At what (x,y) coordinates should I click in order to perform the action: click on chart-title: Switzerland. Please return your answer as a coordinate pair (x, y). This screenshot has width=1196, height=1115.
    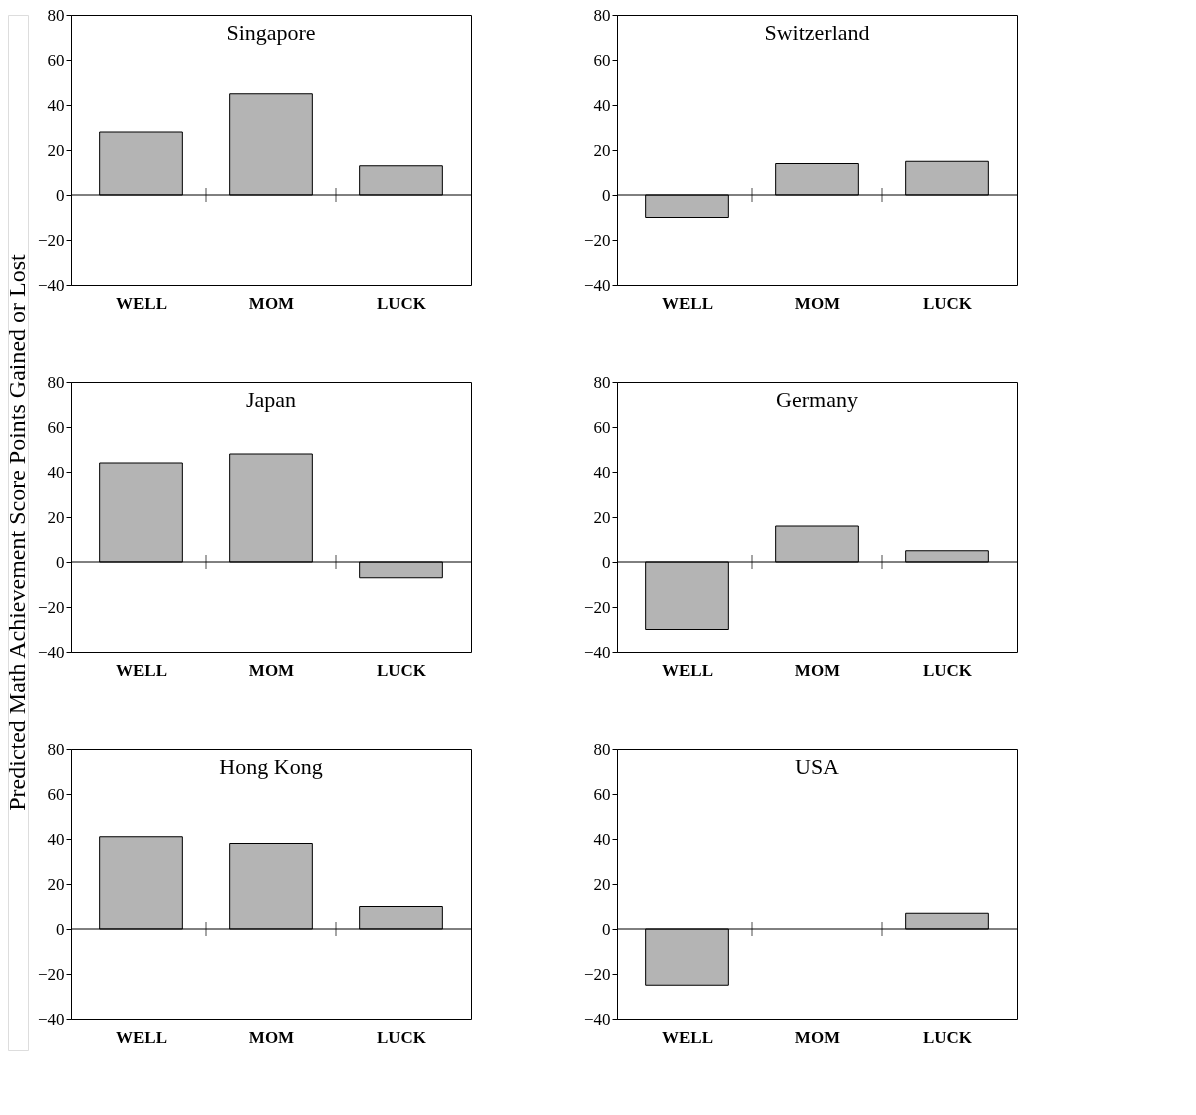
    Looking at the image, I should click on (817, 32).